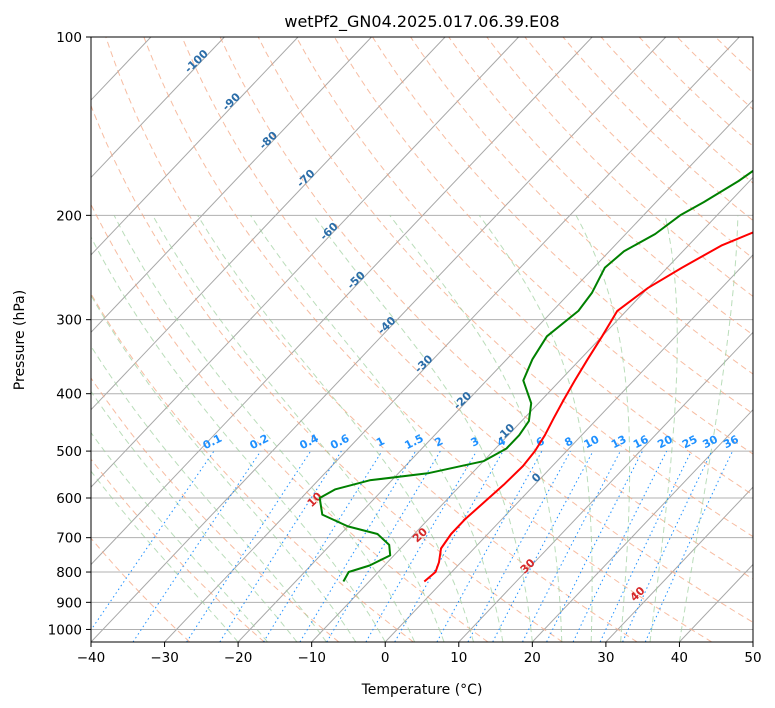 This screenshot has width=775, height=708. I want to click on y-tick-label: 700, so click(69, 539).